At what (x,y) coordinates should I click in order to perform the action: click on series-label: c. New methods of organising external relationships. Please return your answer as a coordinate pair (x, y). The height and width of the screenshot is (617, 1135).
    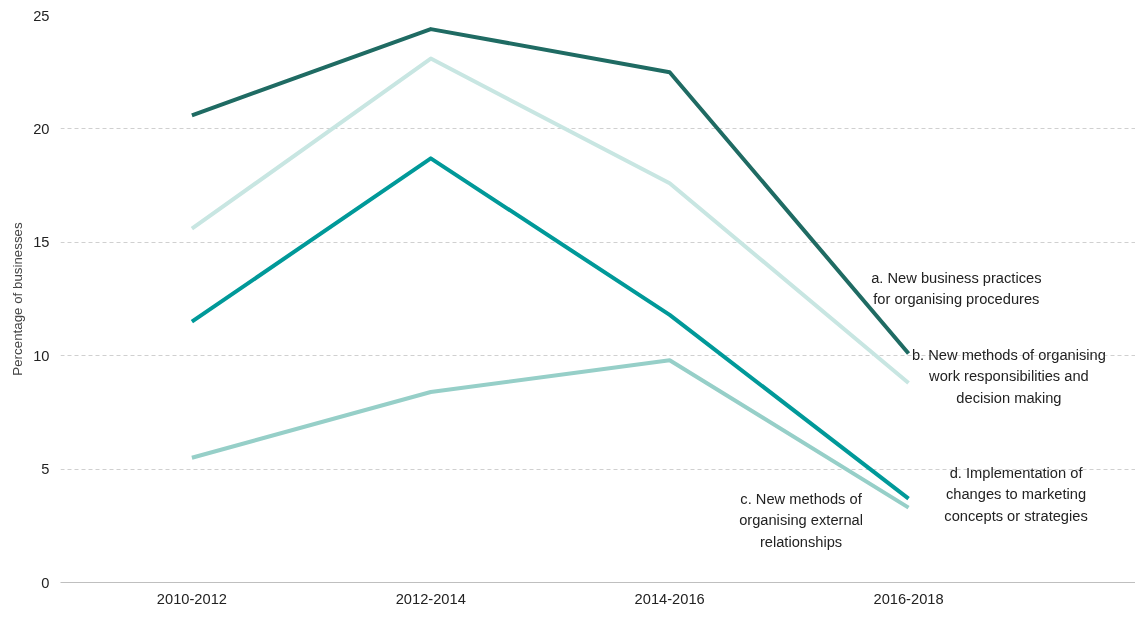
    Looking at the image, I should click on (801, 520).